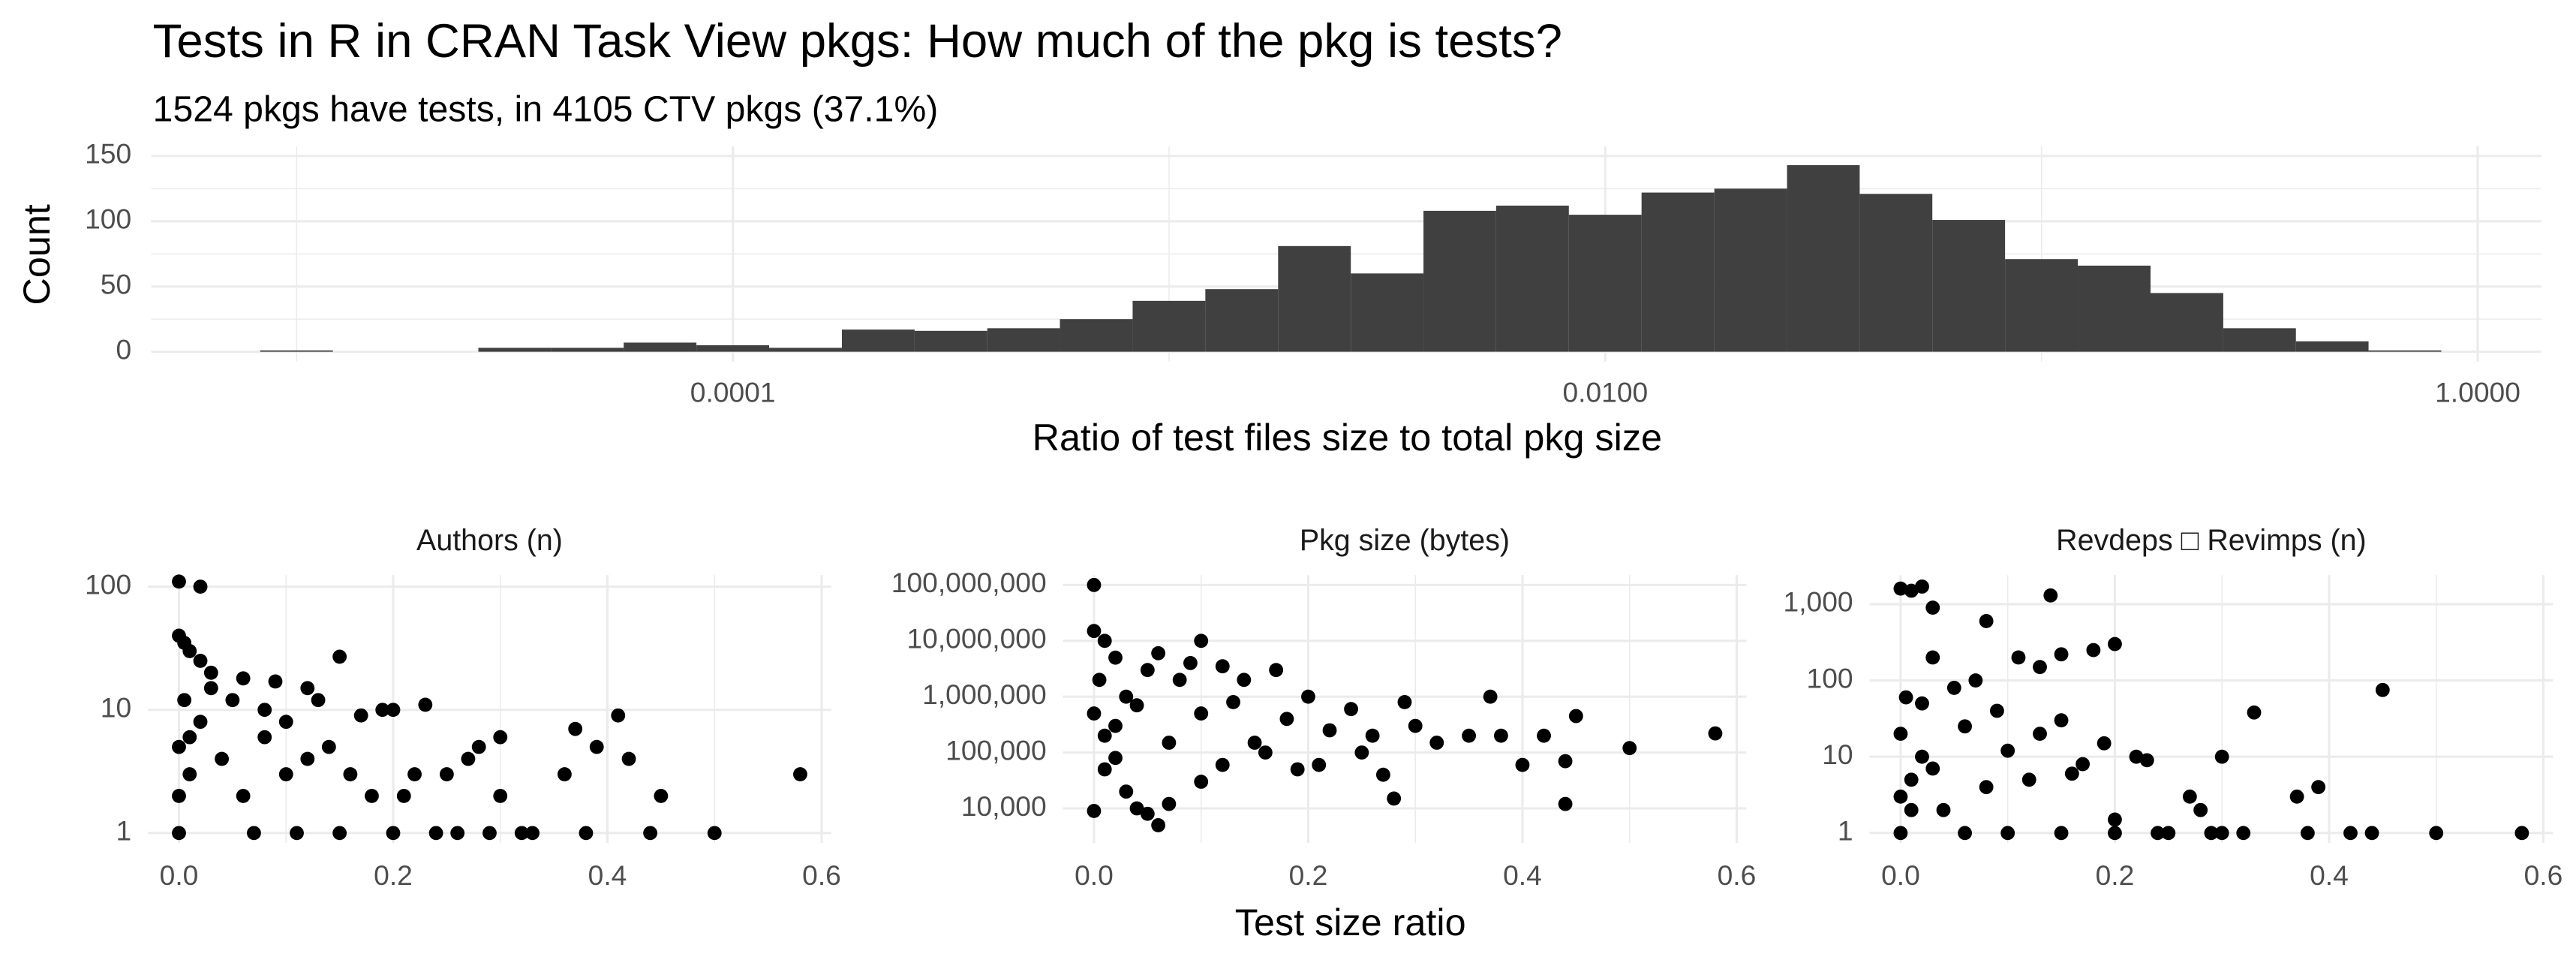 This screenshot has width=2576, height=972. Describe the element at coordinates (969, 582) in the screenshot. I see `y-tick-label: 100,000,000` at that location.